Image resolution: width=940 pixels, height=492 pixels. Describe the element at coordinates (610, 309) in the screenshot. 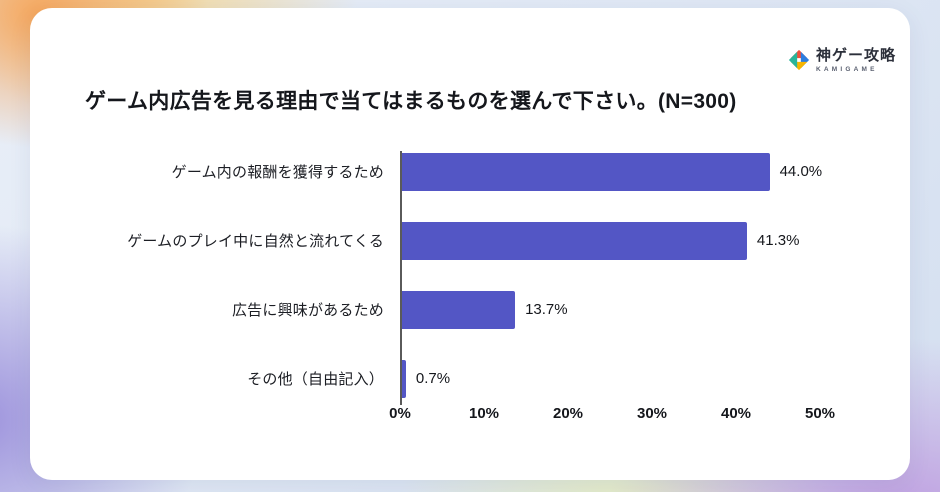

I see `bar-track: 13.7%` at that location.